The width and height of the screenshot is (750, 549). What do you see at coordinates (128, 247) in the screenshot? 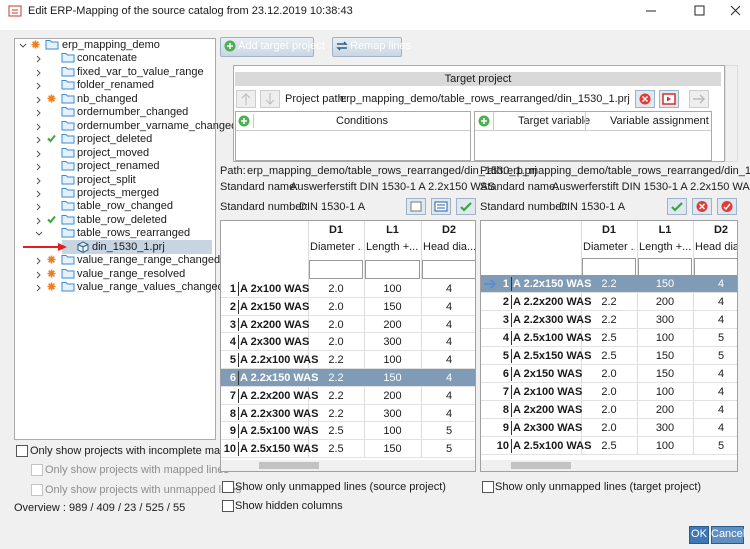
I see `tree-label: din_1530_1.prj` at bounding box center [128, 247].